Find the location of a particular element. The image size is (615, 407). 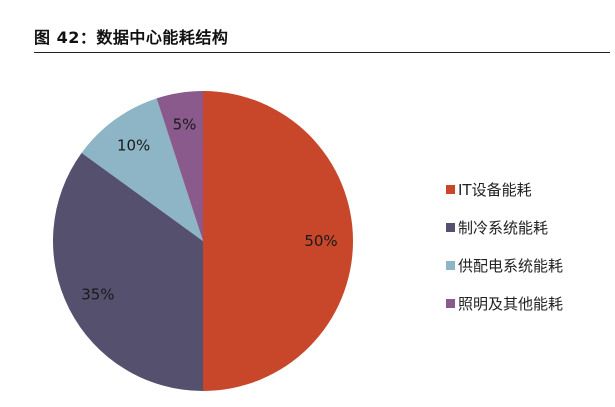

legend-label: IT设备能耗 is located at coordinates (495, 189).